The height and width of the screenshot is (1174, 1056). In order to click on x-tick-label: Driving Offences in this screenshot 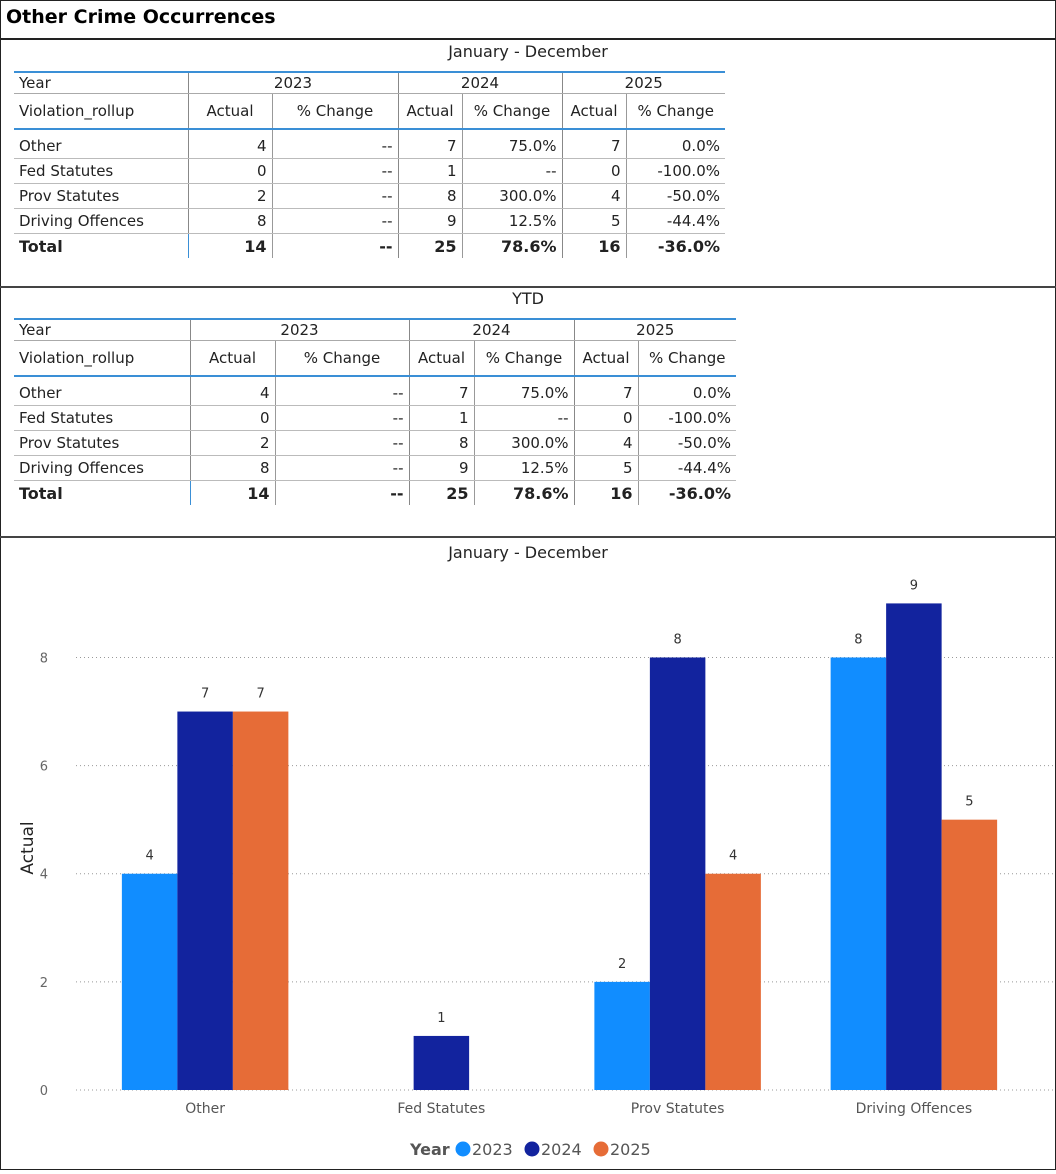, I will do `click(914, 1109)`.